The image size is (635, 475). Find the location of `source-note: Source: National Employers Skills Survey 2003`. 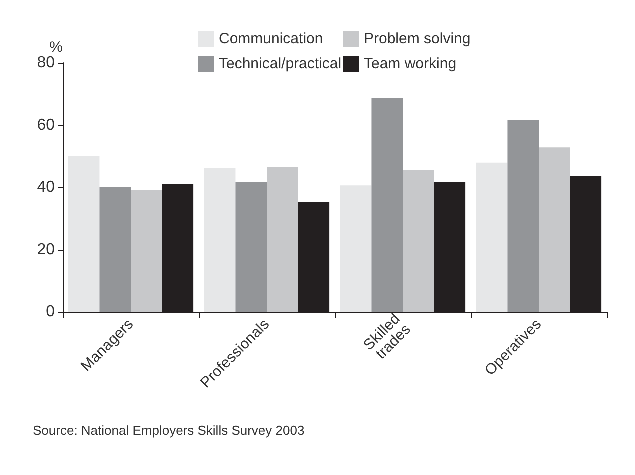

source-note: Source: National Employers Skills Survey 2003 is located at coordinates (169, 430).